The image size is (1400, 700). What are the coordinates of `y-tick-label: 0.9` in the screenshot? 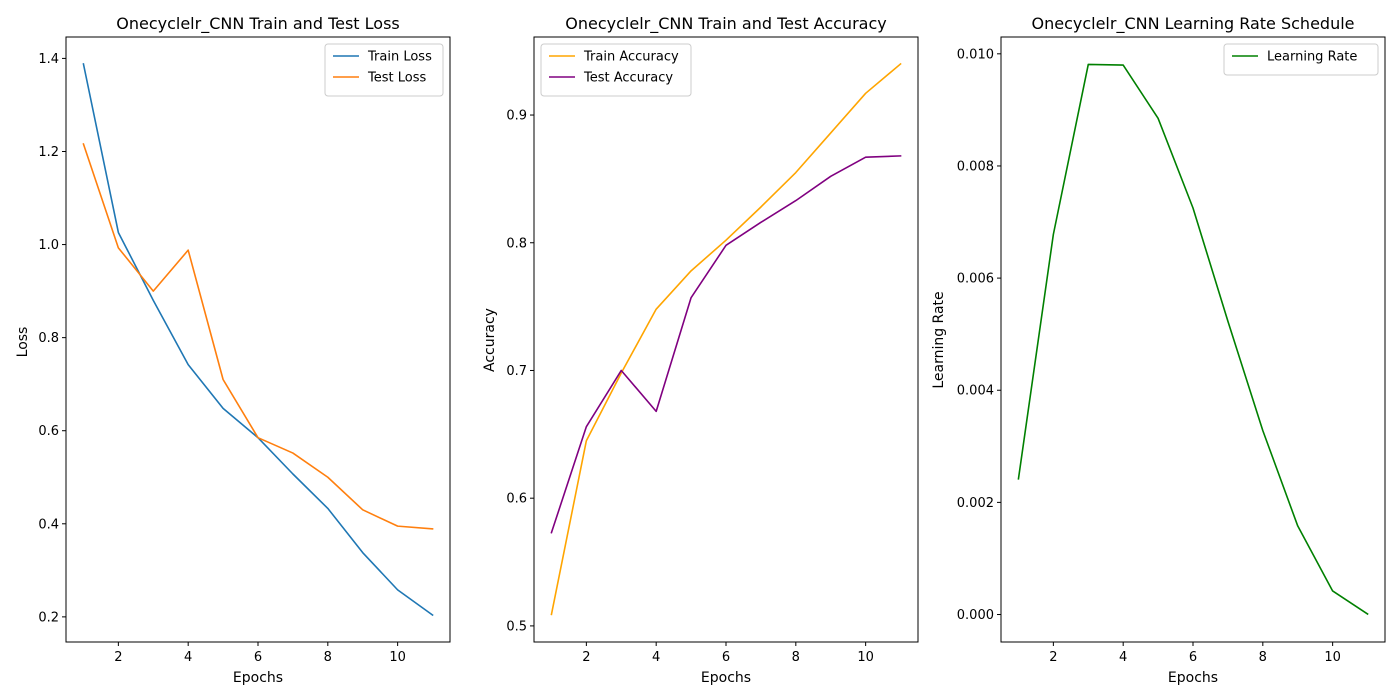 It's located at (516, 116).